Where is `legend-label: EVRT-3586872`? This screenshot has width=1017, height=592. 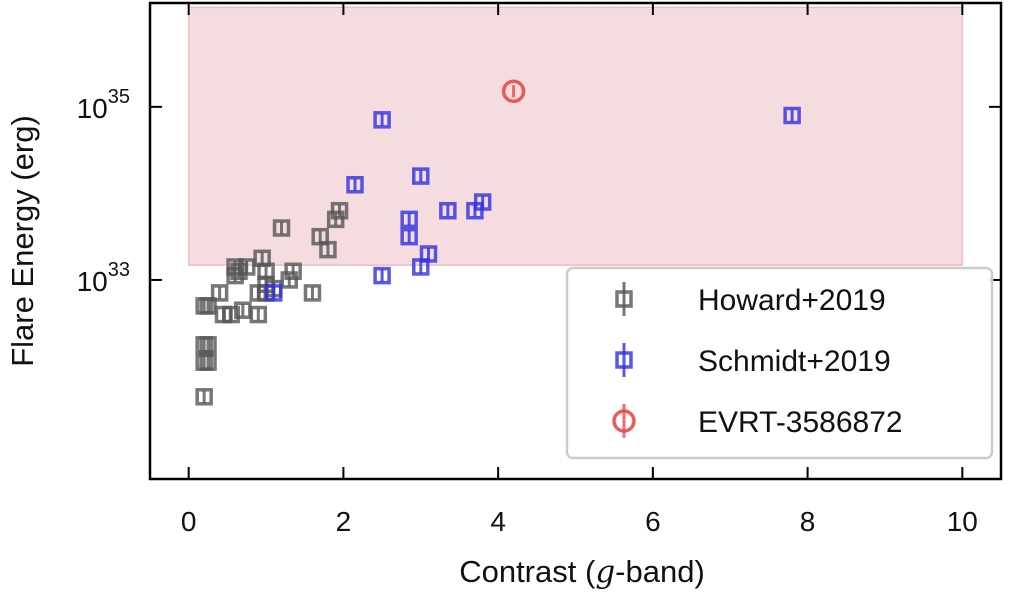 legend-label: EVRT-3586872 is located at coordinates (800, 422).